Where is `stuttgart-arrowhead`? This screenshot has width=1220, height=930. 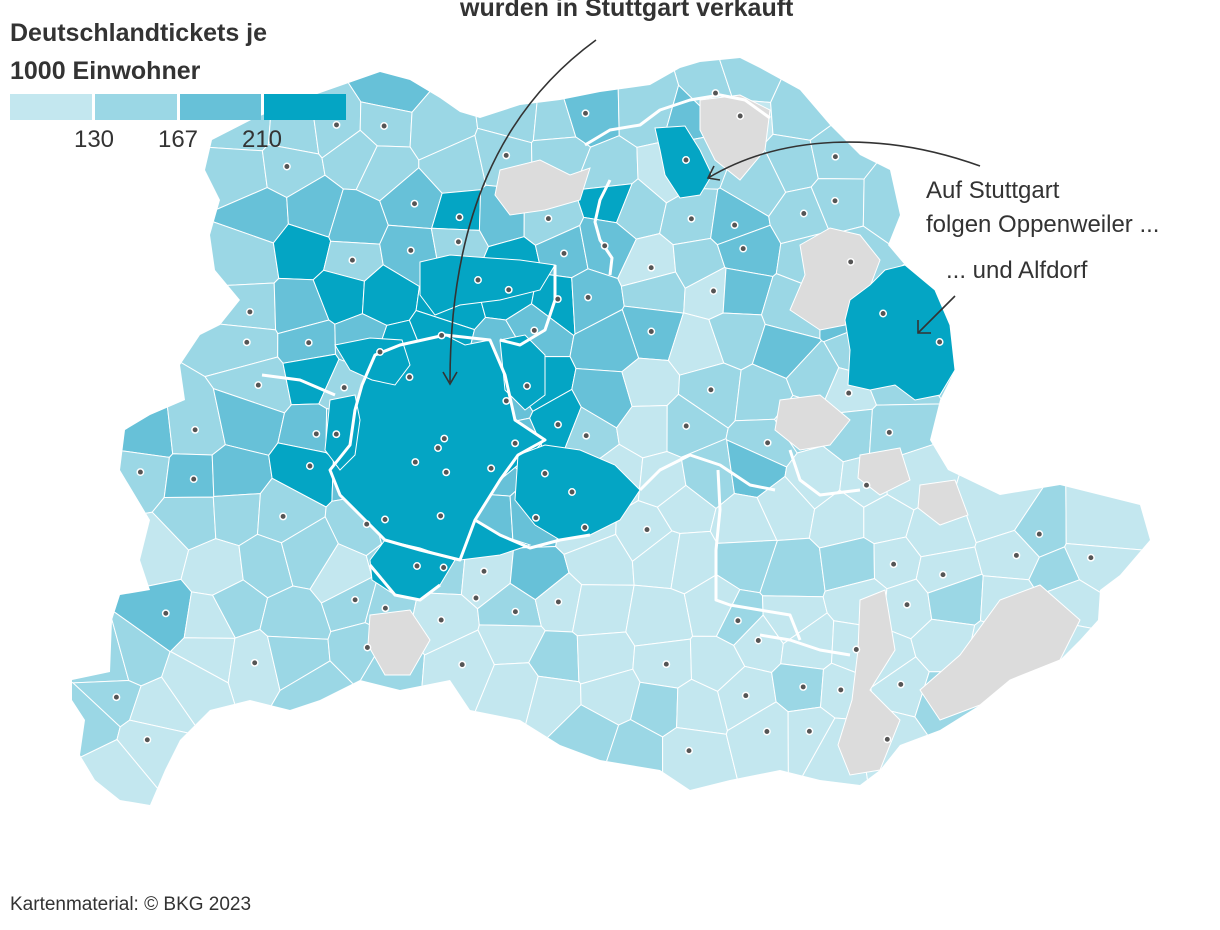
stuttgart-arrowhead is located at coordinates (450, 378).